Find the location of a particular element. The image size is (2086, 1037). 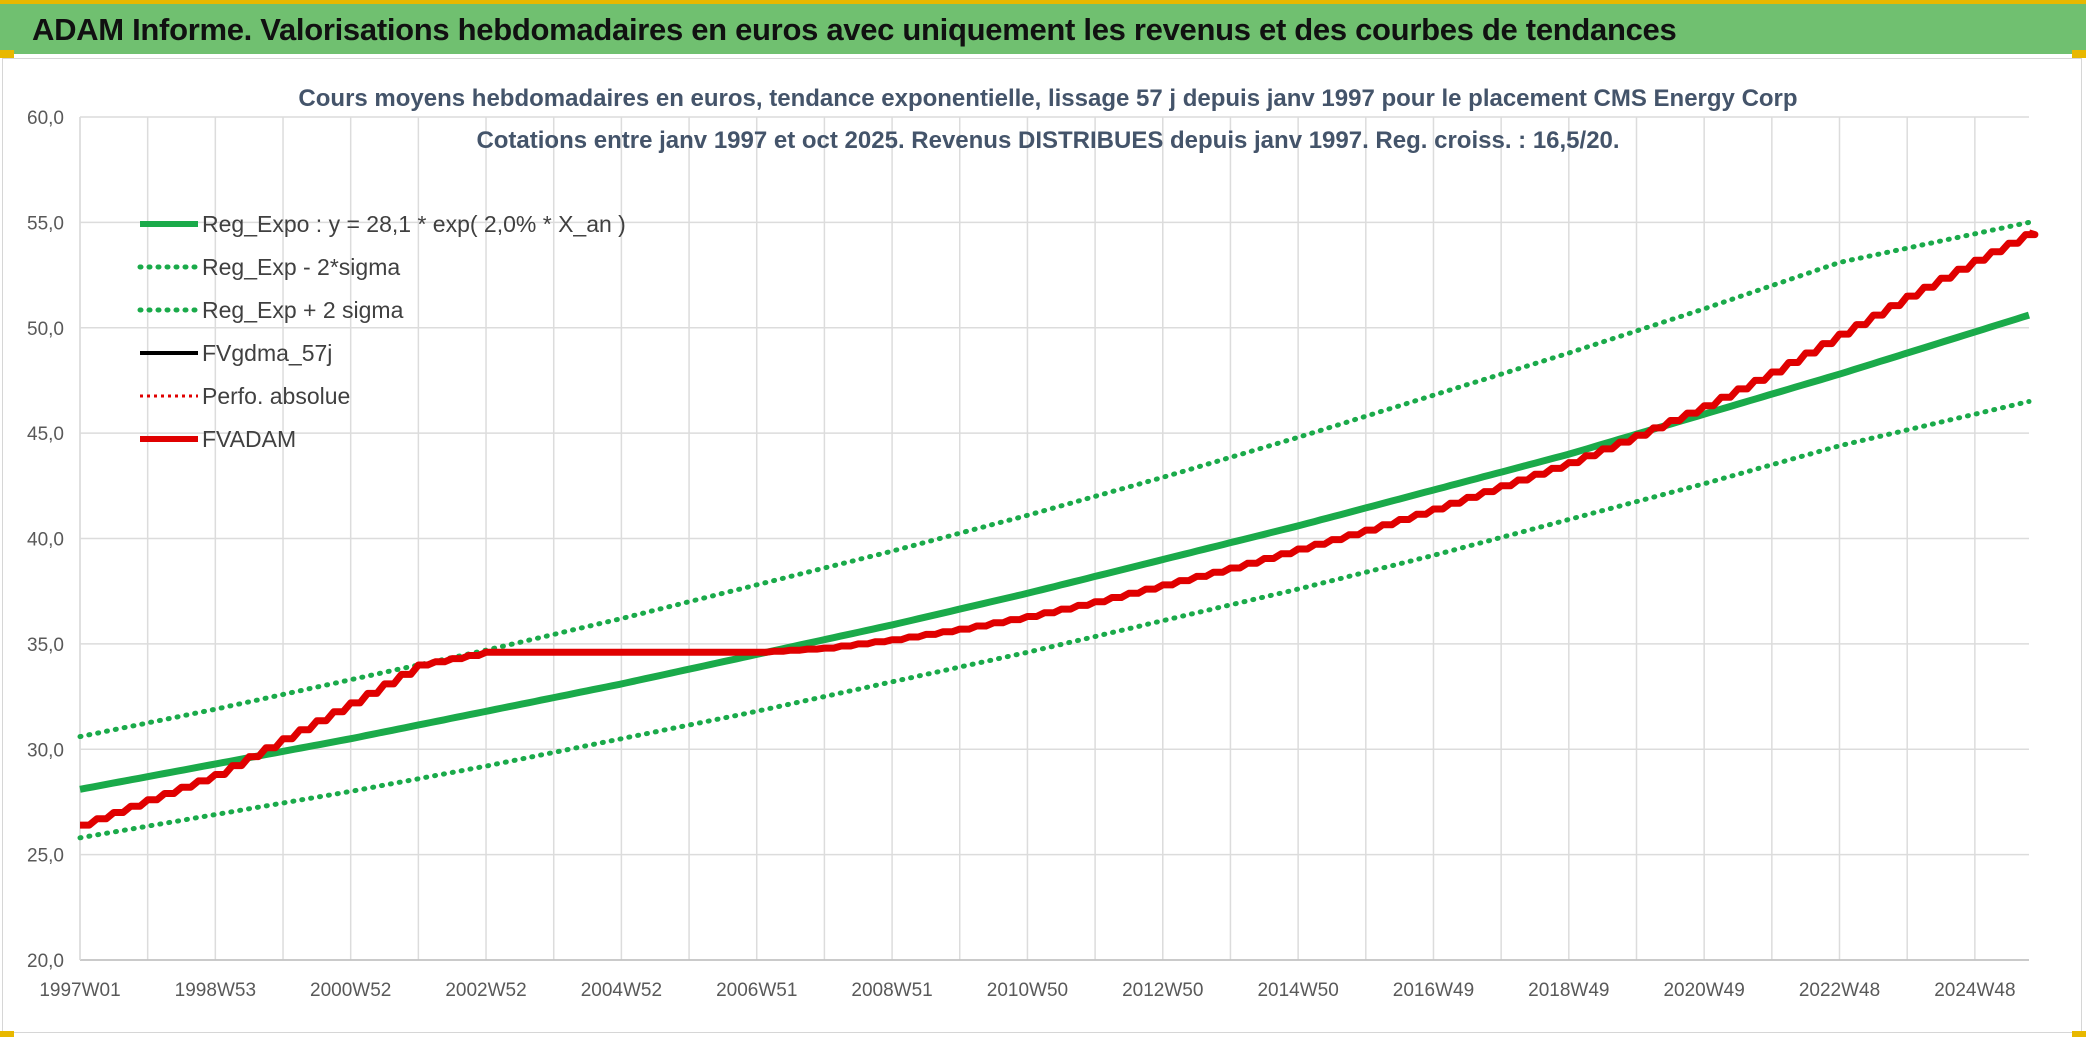

y-tick-label: 30,0 is located at coordinates (45, 750).